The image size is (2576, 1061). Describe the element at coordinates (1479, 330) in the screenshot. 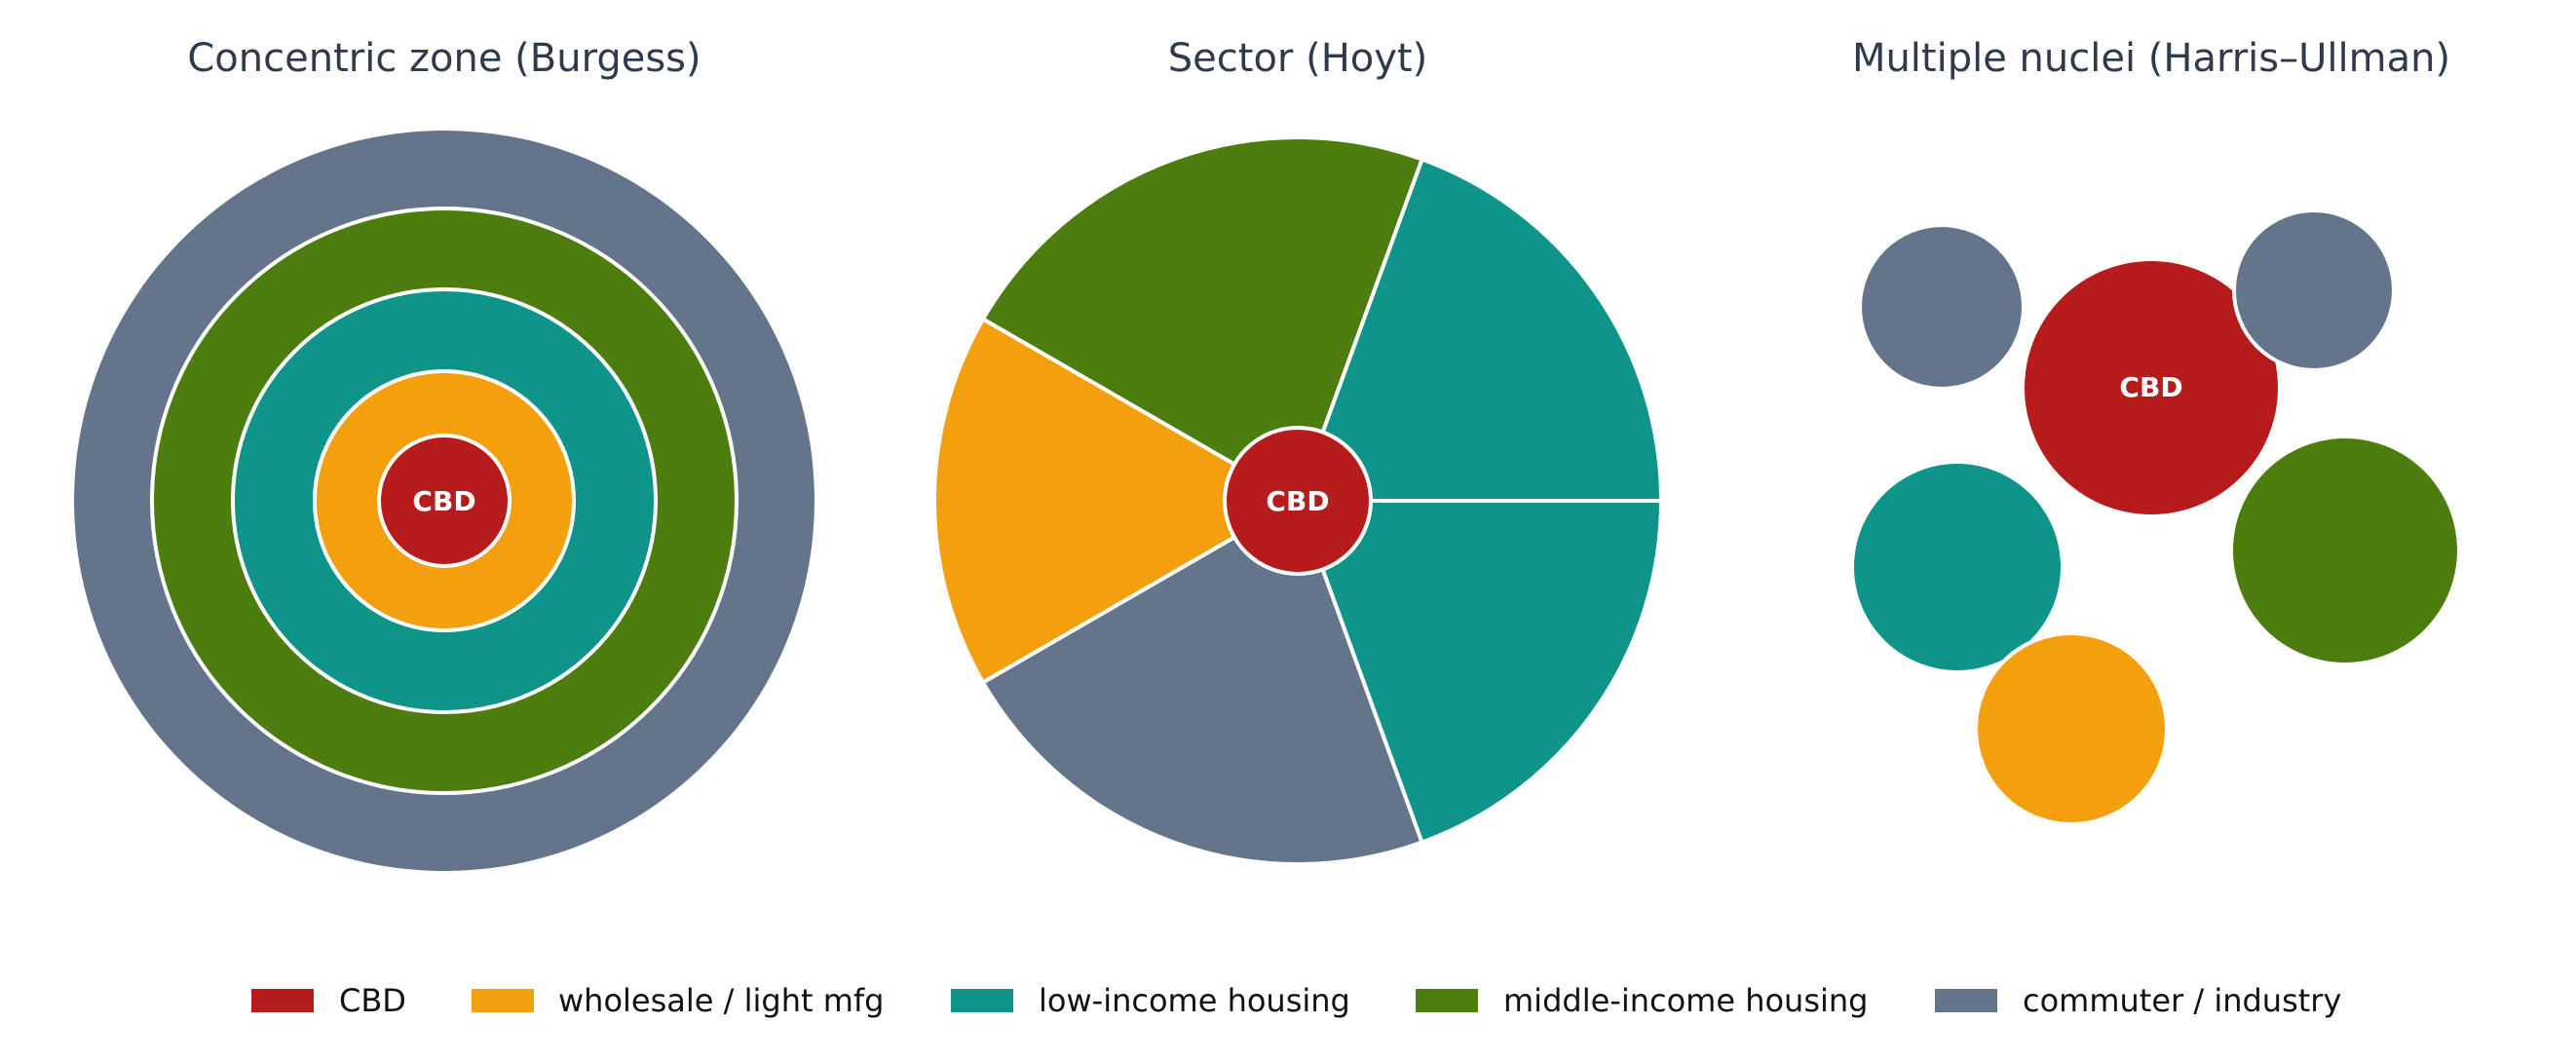

I see `sector-wedge-low-income-upper` at that location.